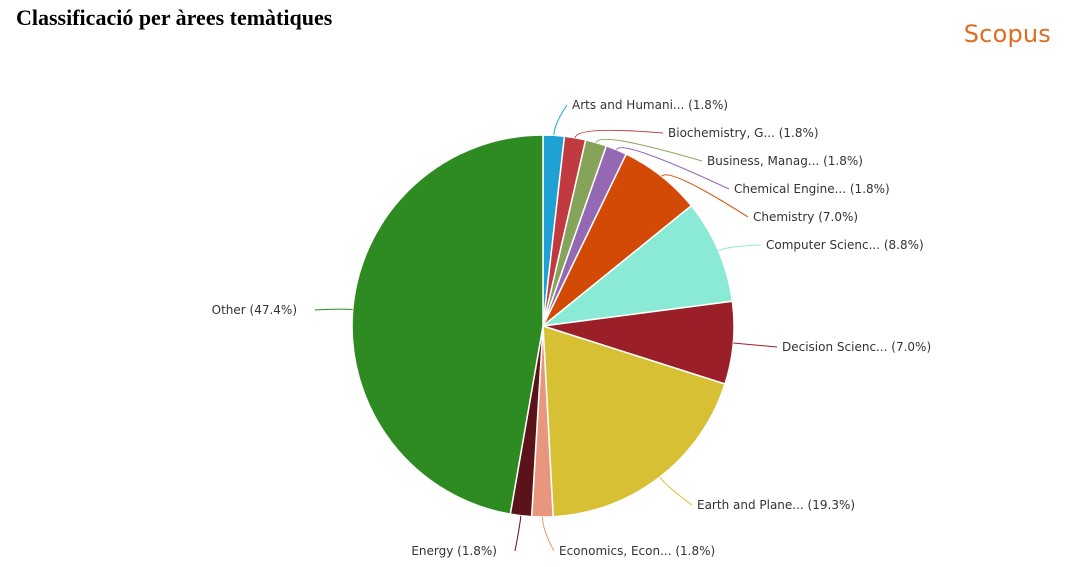 This screenshot has width=1073, height=567. What do you see at coordinates (805, 217) in the screenshot?
I see `slice-label: Chemistry (7.0%)` at bounding box center [805, 217].